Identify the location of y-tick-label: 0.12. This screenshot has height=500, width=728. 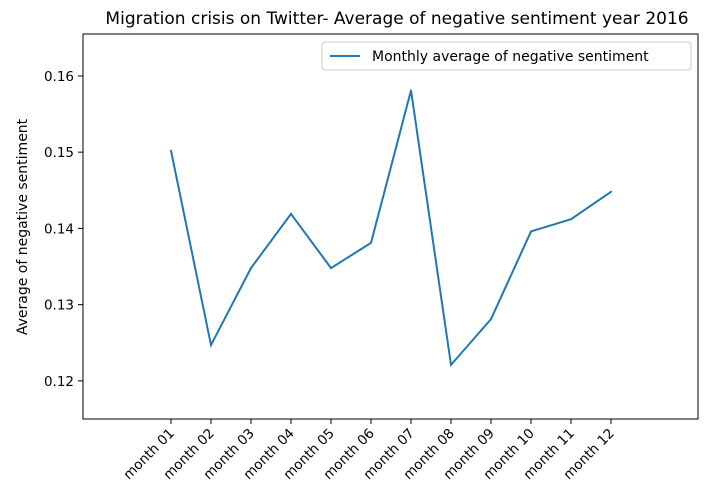
(59, 382).